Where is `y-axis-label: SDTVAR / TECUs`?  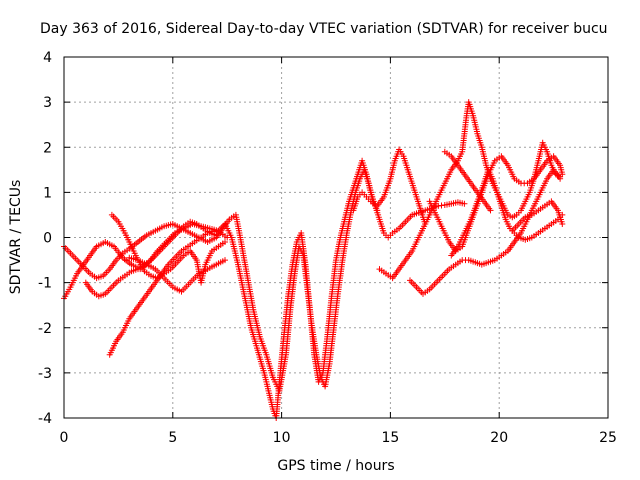 y-axis-label: SDTVAR / TECUs is located at coordinates (16, 237).